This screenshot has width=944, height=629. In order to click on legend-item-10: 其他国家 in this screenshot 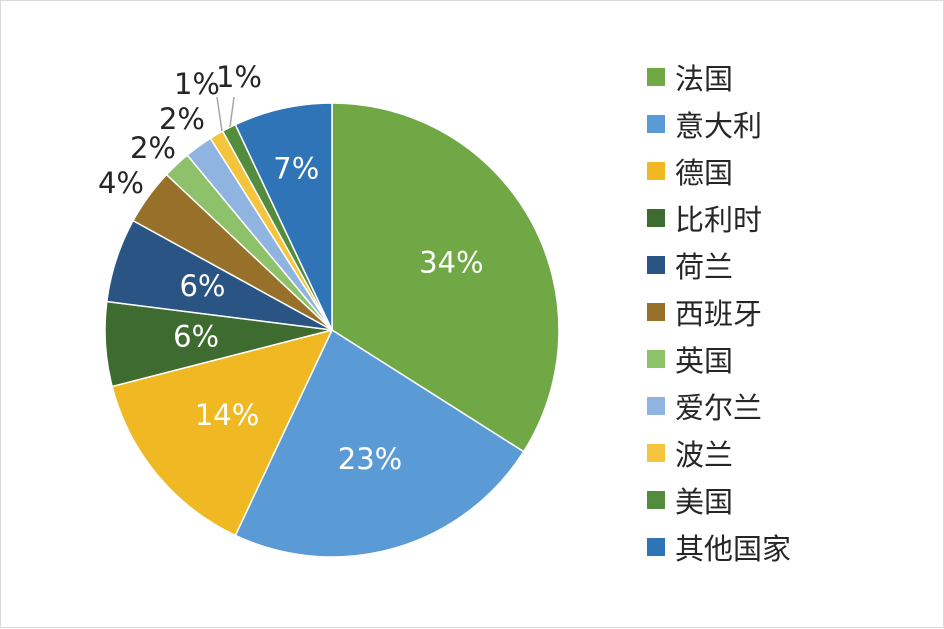, I will do `click(719, 546)`.